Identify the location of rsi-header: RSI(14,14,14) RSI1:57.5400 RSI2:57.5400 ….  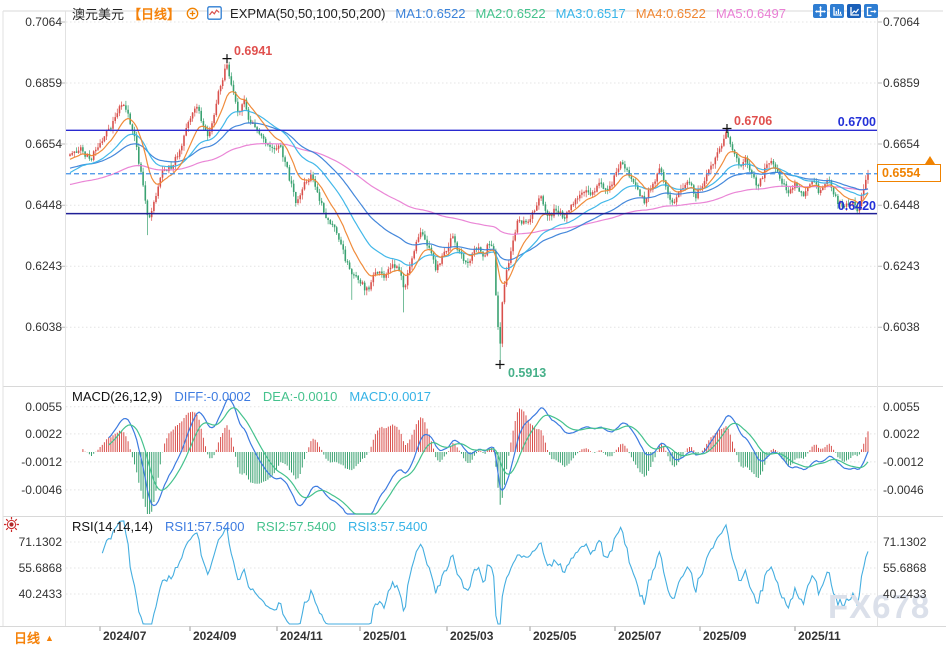
(249, 526).